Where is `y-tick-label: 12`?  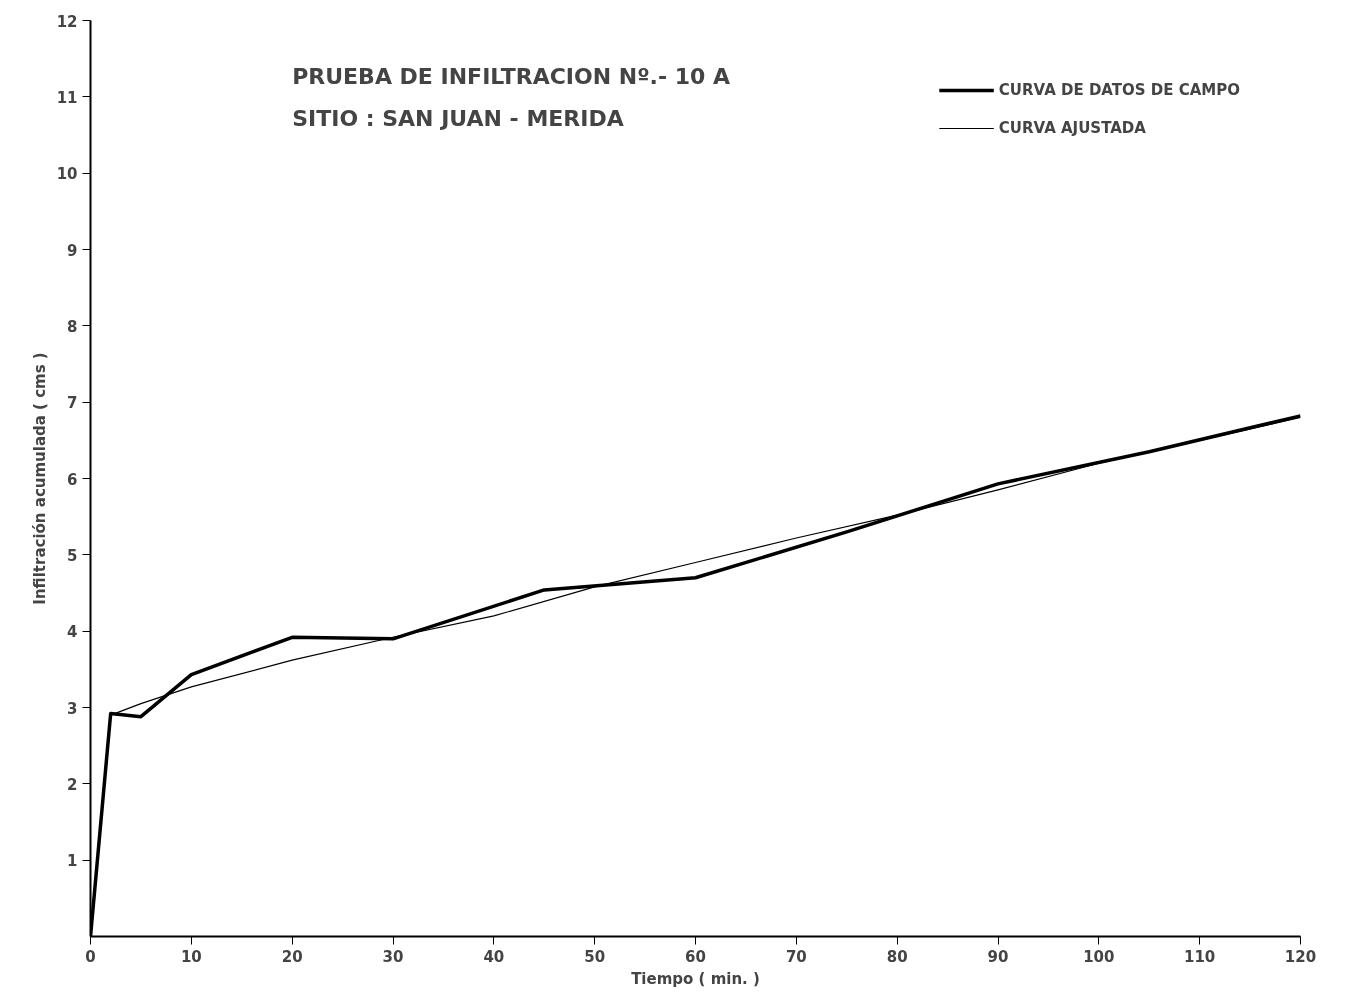 y-tick-label: 12 is located at coordinates (67, 21).